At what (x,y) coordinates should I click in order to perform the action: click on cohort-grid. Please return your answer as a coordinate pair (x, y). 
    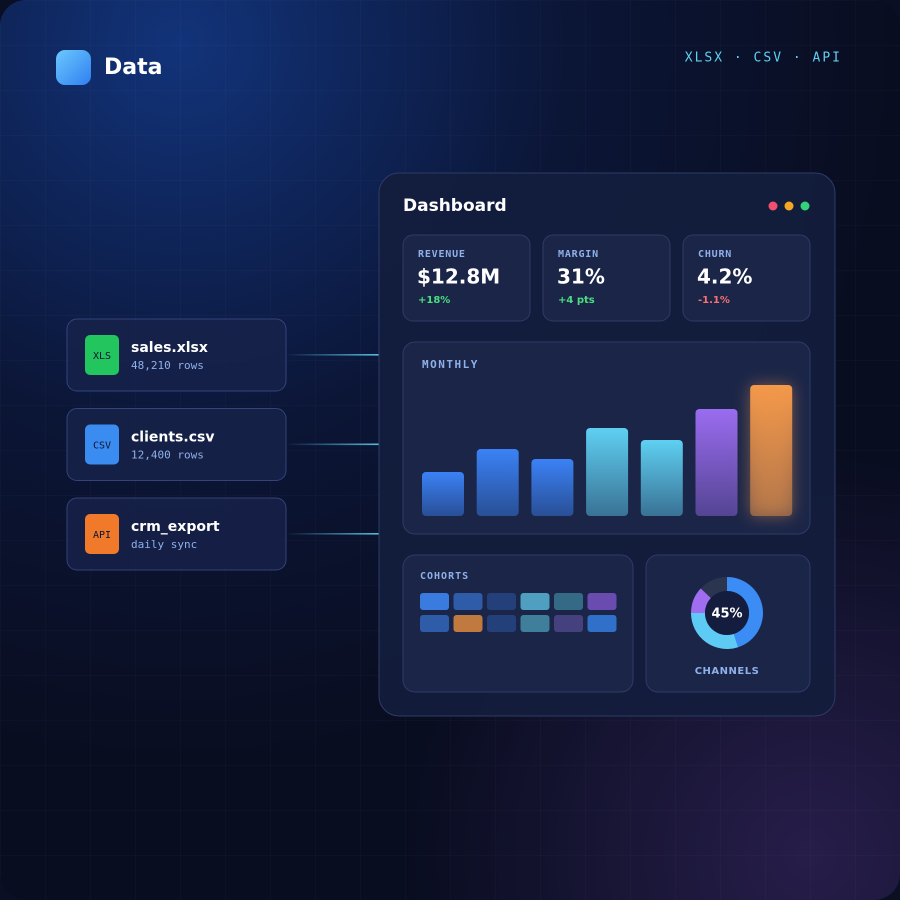
    Looking at the image, I should click on (518, 612).